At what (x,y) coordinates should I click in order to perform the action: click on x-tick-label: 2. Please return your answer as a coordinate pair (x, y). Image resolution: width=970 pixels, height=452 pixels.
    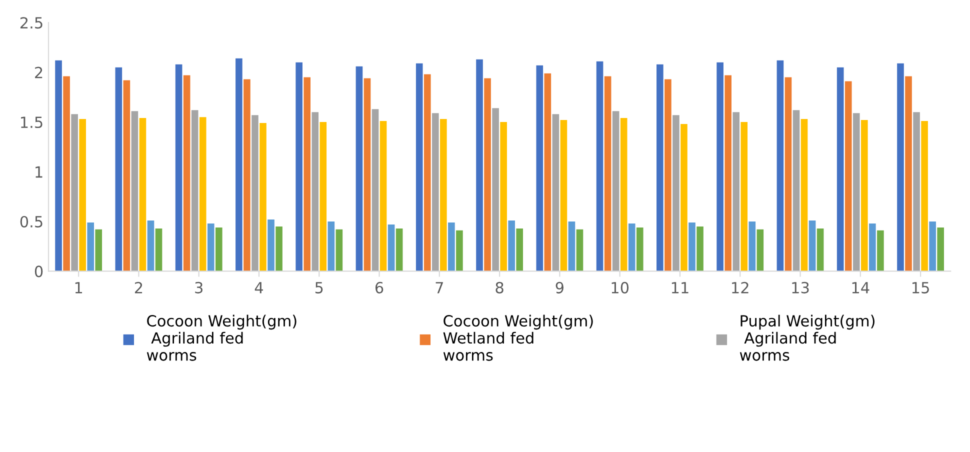
    Looking at the image, I should click on (138, 288).